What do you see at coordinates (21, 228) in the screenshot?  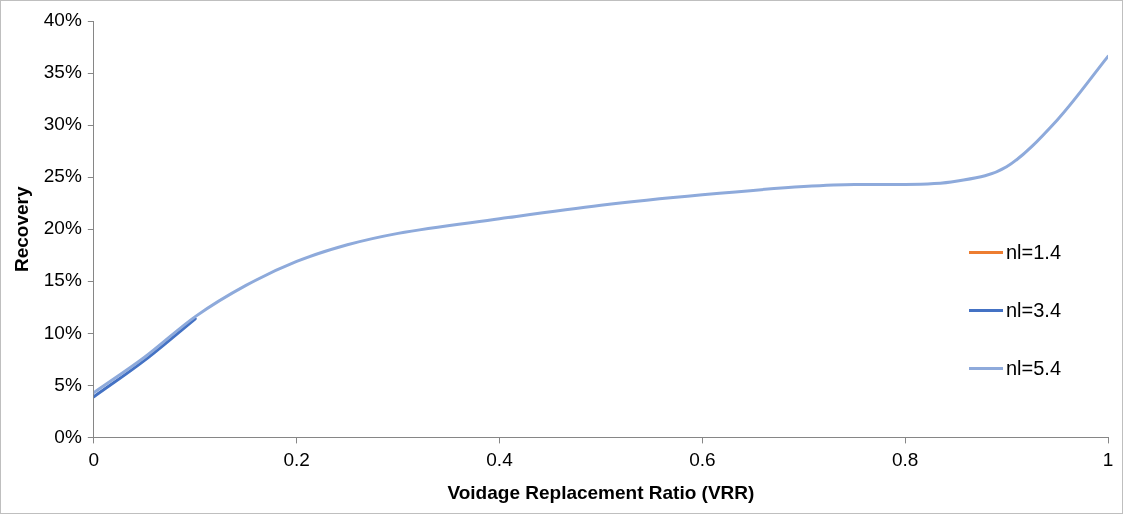 I see `y-axis-title: Recovery` at bounding box center [21, 228].